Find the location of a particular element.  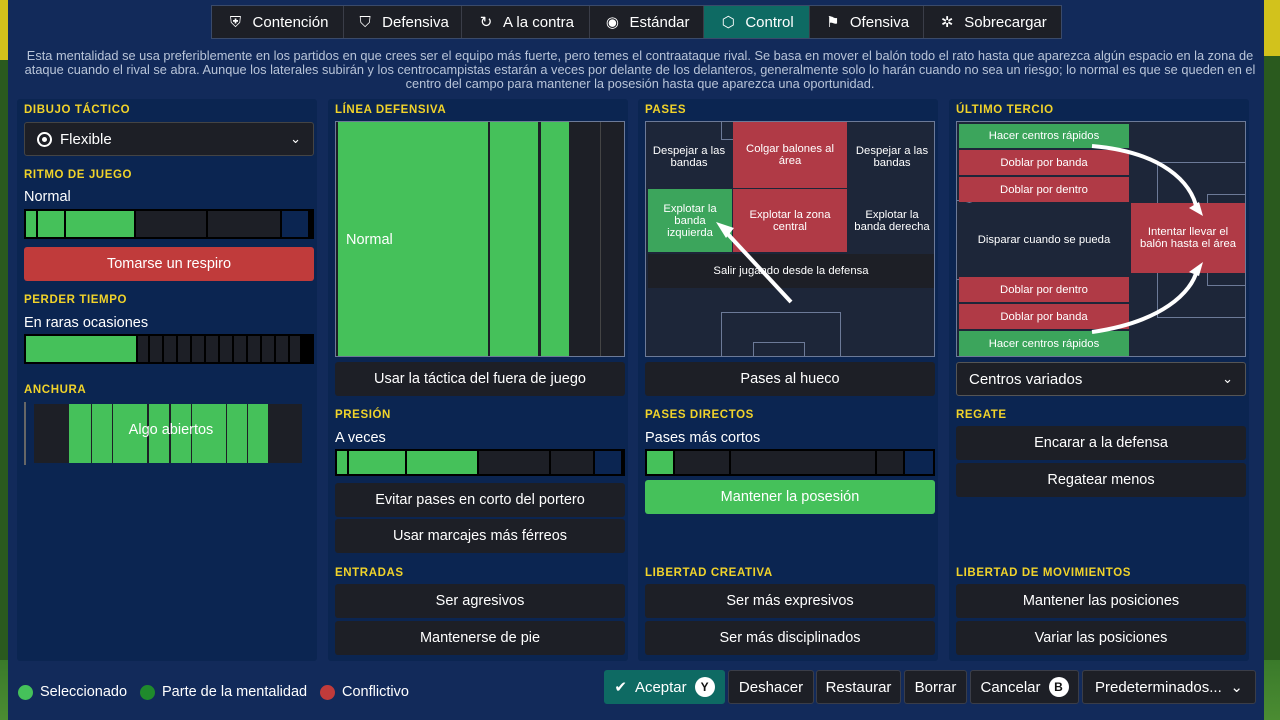

distribution-button: Evitar pases en corto del portero is located at coordinates (480, 500).